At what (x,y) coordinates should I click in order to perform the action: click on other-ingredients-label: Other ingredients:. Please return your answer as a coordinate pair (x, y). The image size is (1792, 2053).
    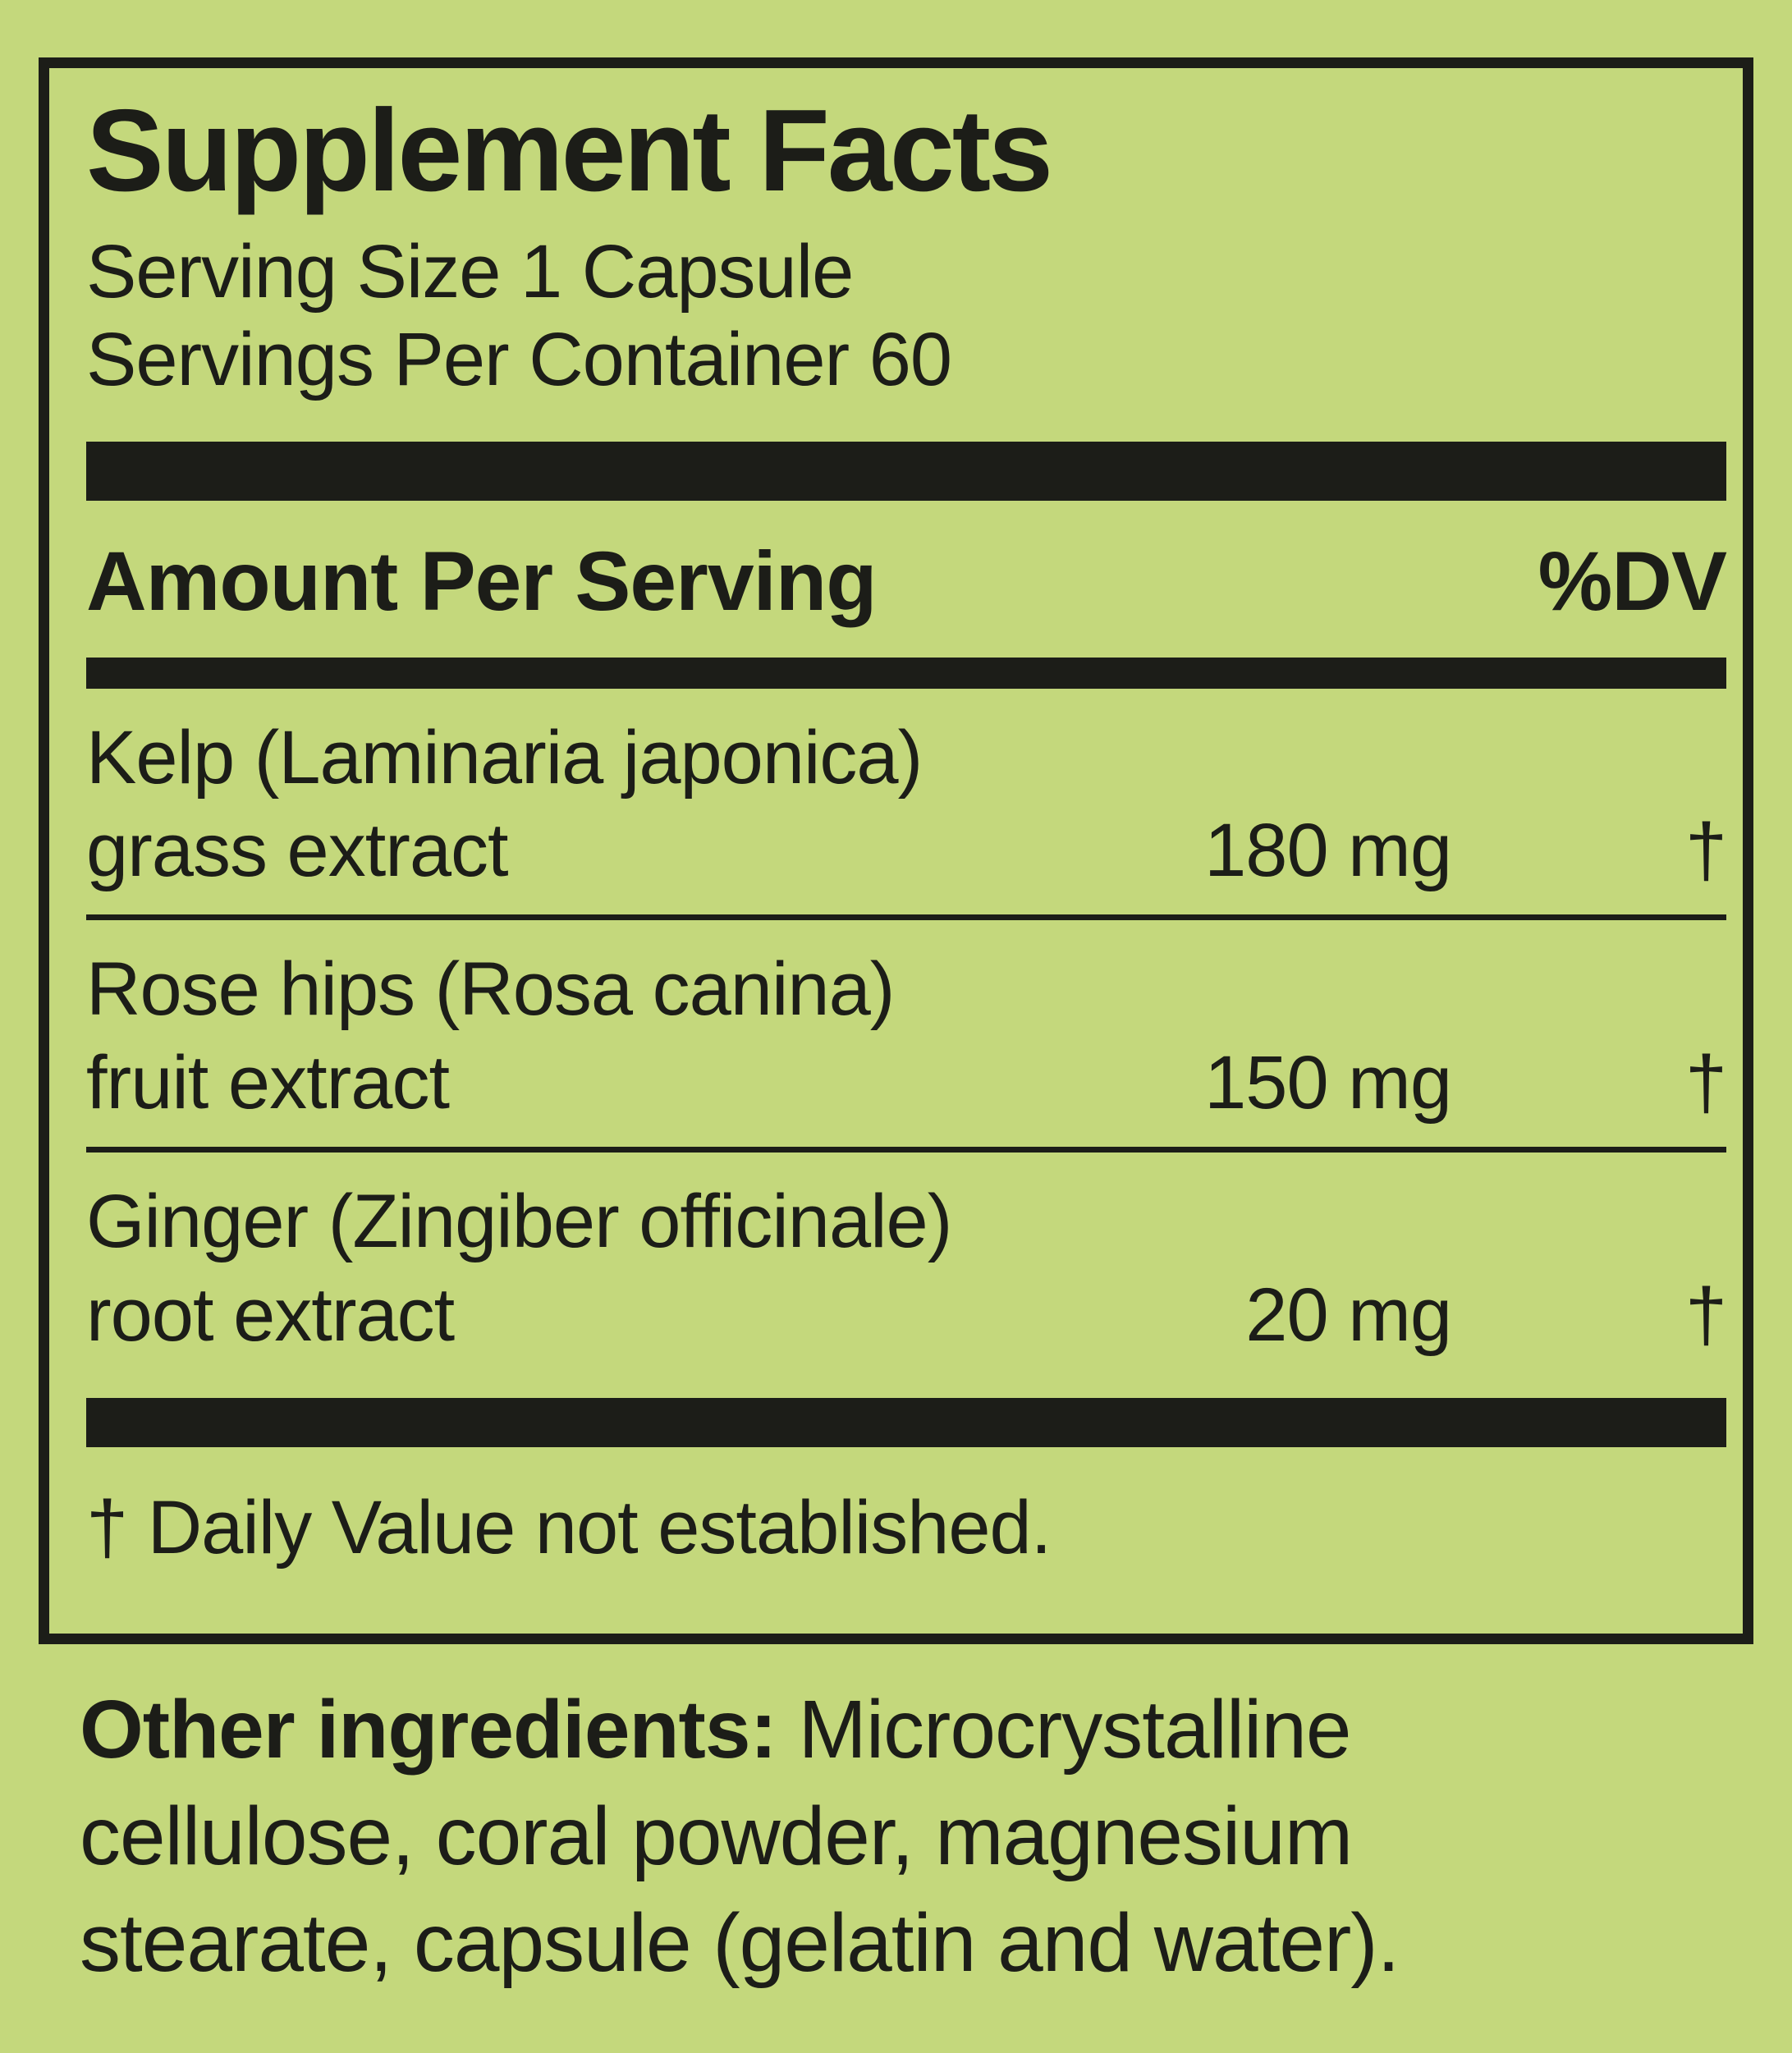
    Looking at the image, I should click on (428, 1730).